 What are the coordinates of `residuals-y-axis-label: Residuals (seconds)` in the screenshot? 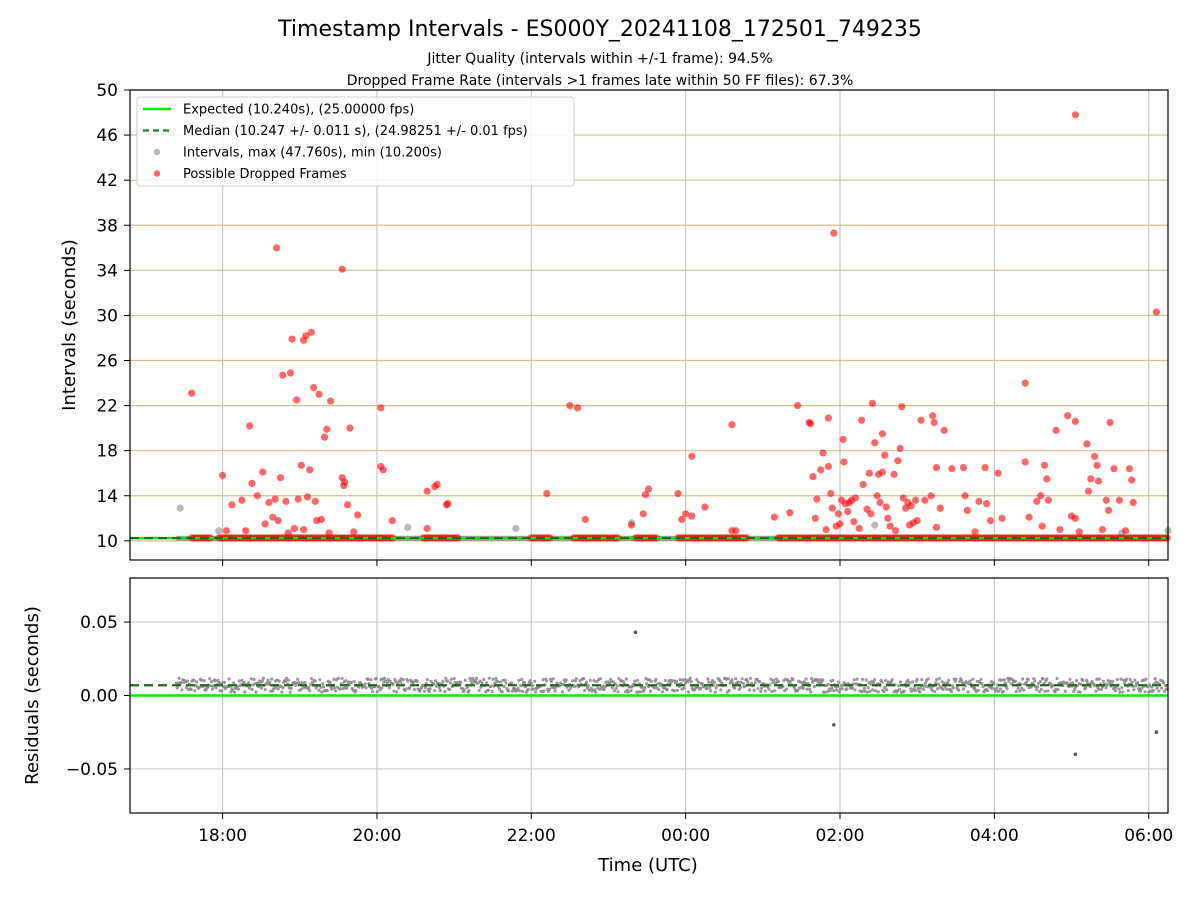 It's located at (32, 695).